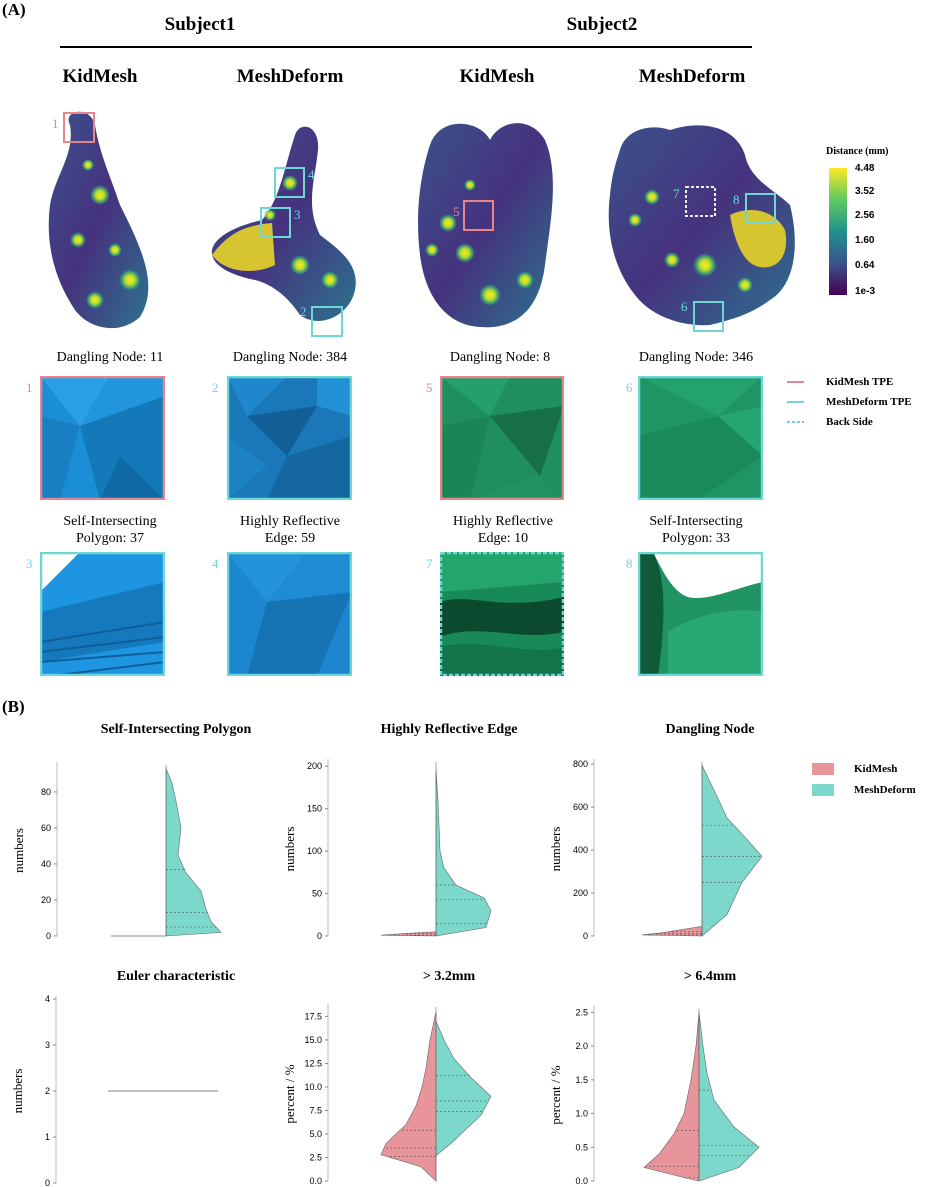 This screenshot has height=1187, width=946. Describe the element at coordinates (581, 1147) in the screenshot. I see `y-tick-label-6-1: 0.5` at that location.